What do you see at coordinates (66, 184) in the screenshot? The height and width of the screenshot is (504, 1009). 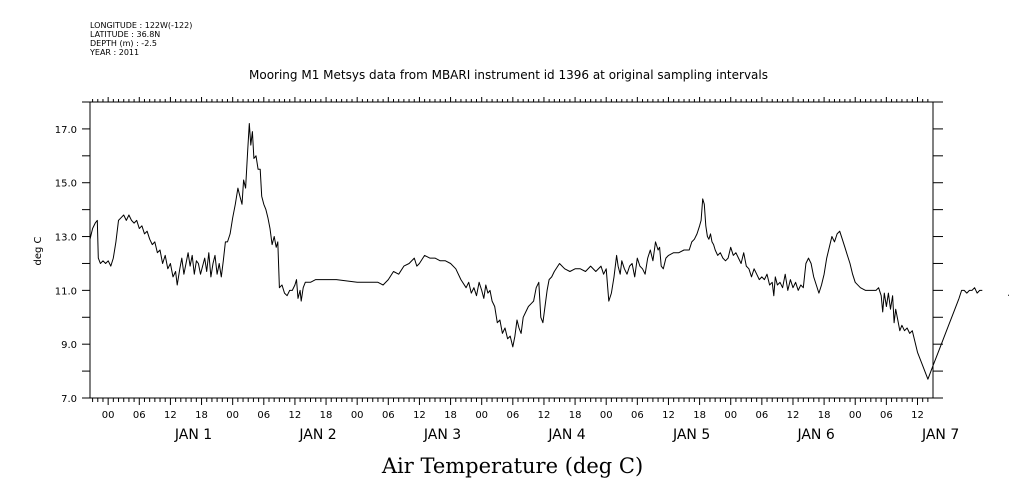 I see `y-tick-label: 15.0` at bounding box center [66, 184].